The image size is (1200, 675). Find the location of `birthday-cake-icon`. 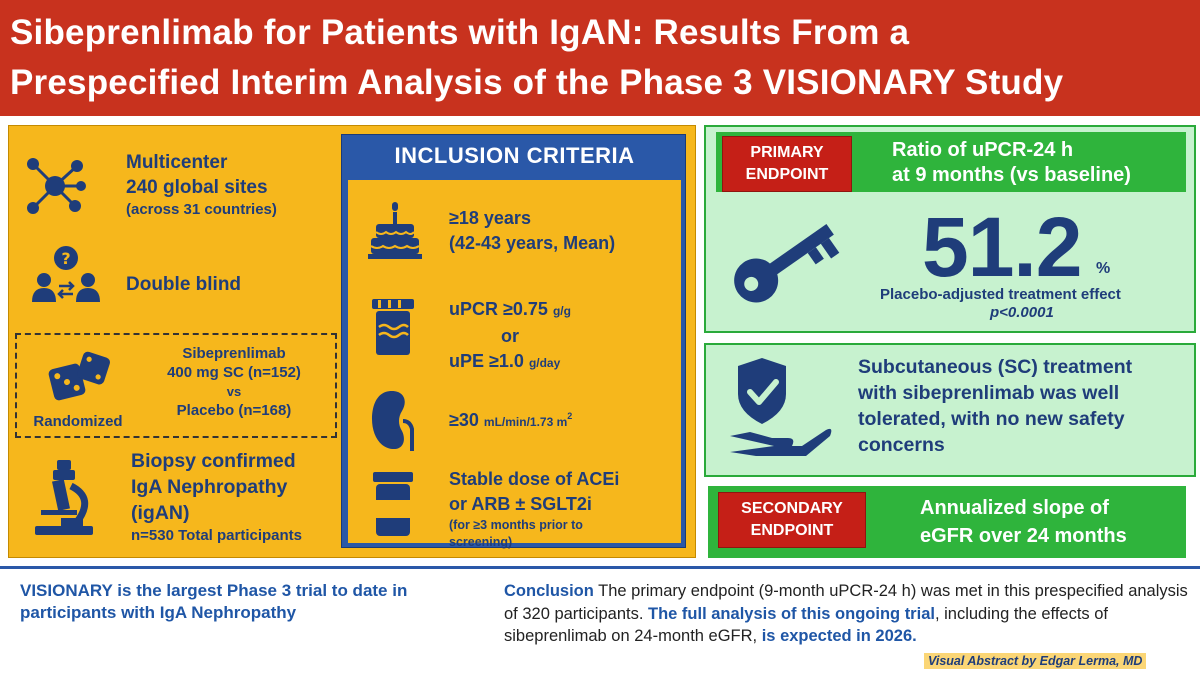

birthday-cake-icon is located at coordinates (395, 231).